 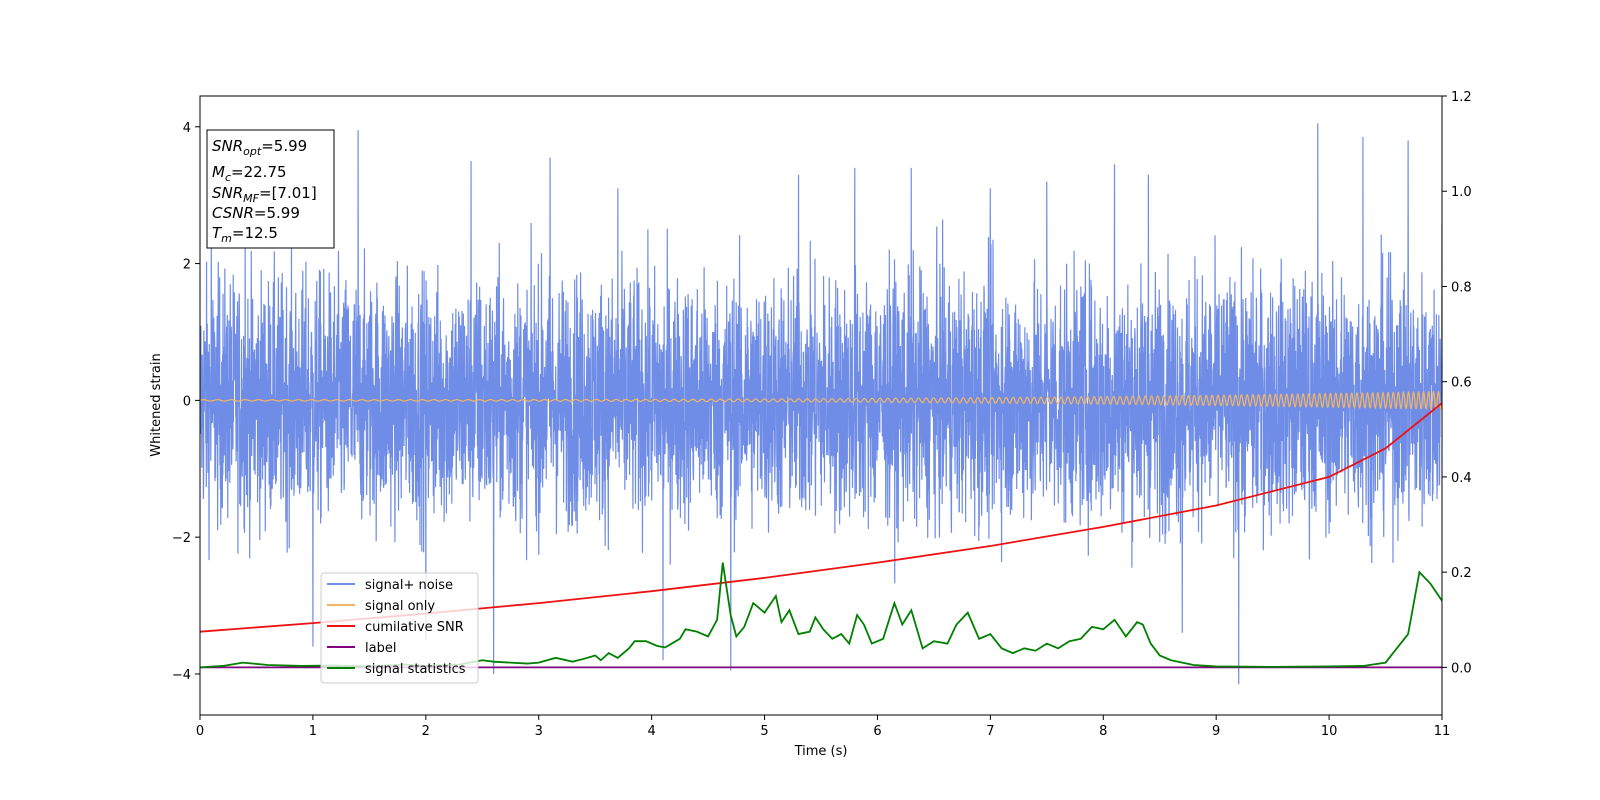 I want to click on y2-tick-label: 0.2, so click(x=1461, y=573).